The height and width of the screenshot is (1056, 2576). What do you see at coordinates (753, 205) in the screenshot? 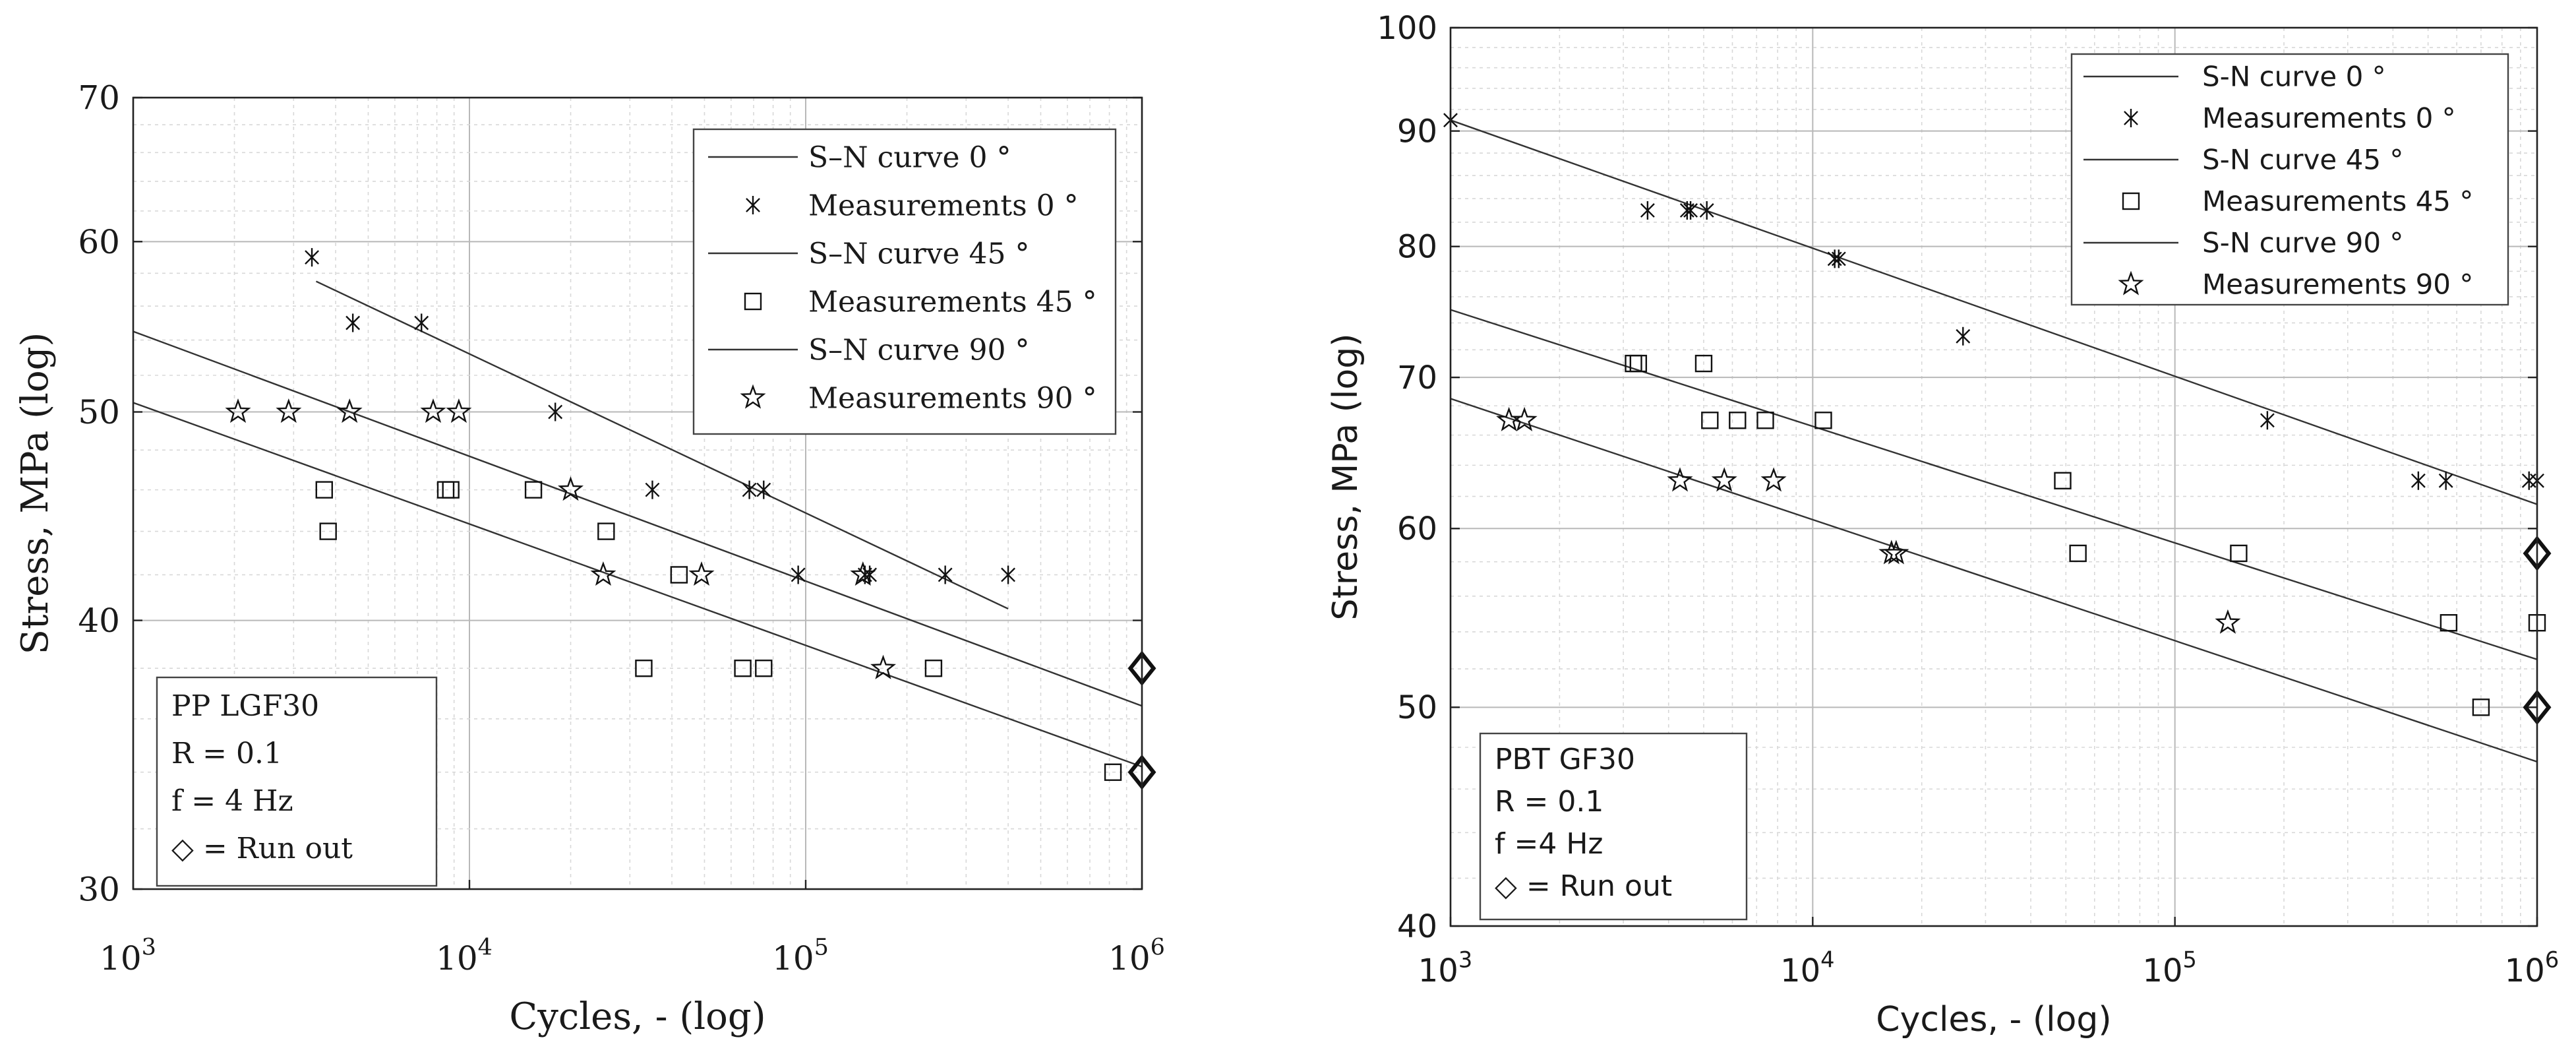
I see `legend-asterisk-symbol` at bounding box center [753, 205].